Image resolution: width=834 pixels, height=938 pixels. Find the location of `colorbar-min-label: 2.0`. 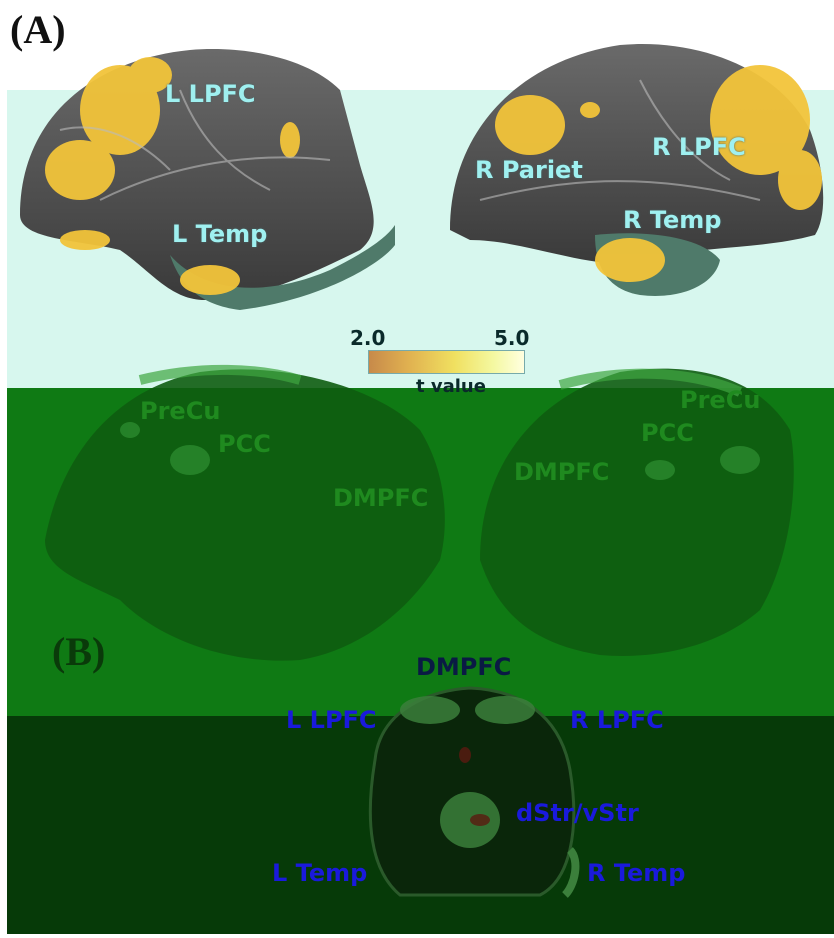

colorbar-min-label: 2.0 is located at coordinates (368, 338).